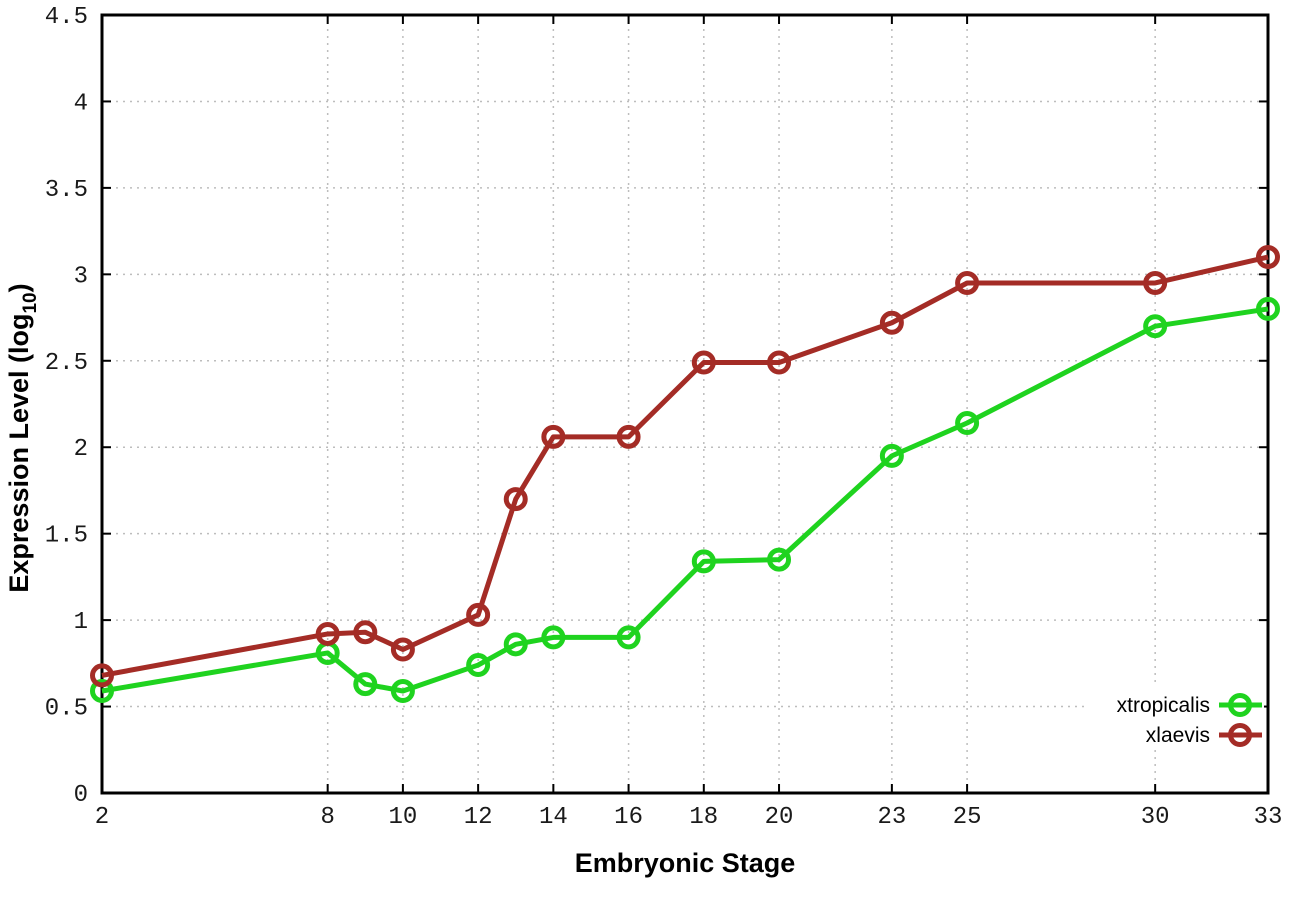  I want to click on y-axis-title: Expression Level (log10), so click(22, 437).